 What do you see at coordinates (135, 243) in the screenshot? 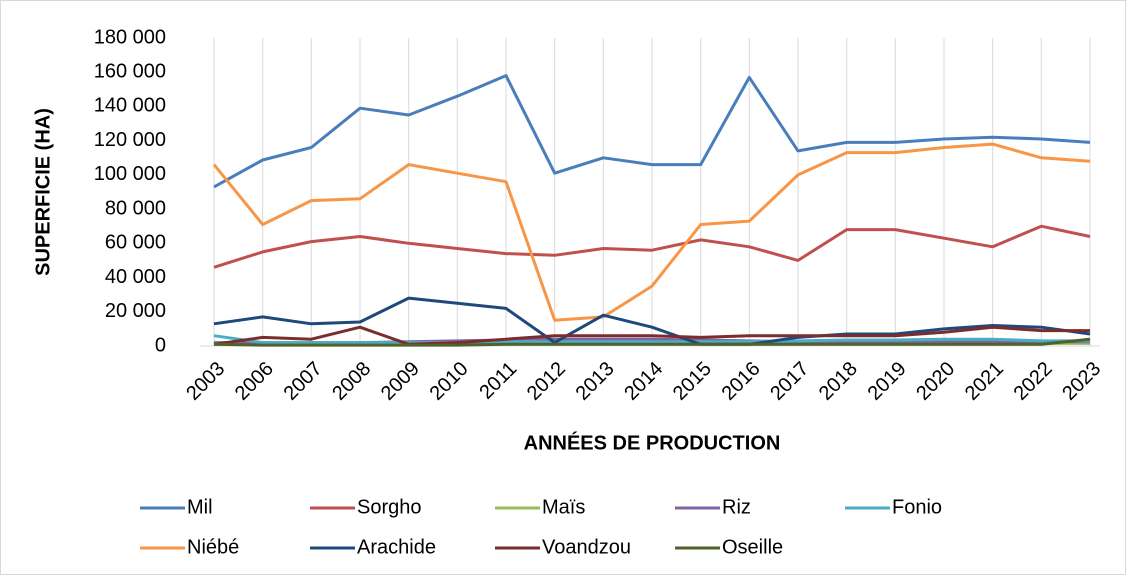
I see `y-tick-label: 60 000` at bounding box center [135, 243].